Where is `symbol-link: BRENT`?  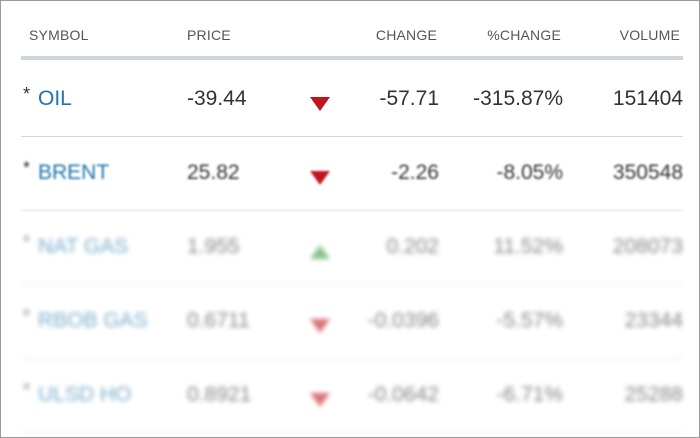 symbol-link: BRENT is located at coordinates (74, 172).